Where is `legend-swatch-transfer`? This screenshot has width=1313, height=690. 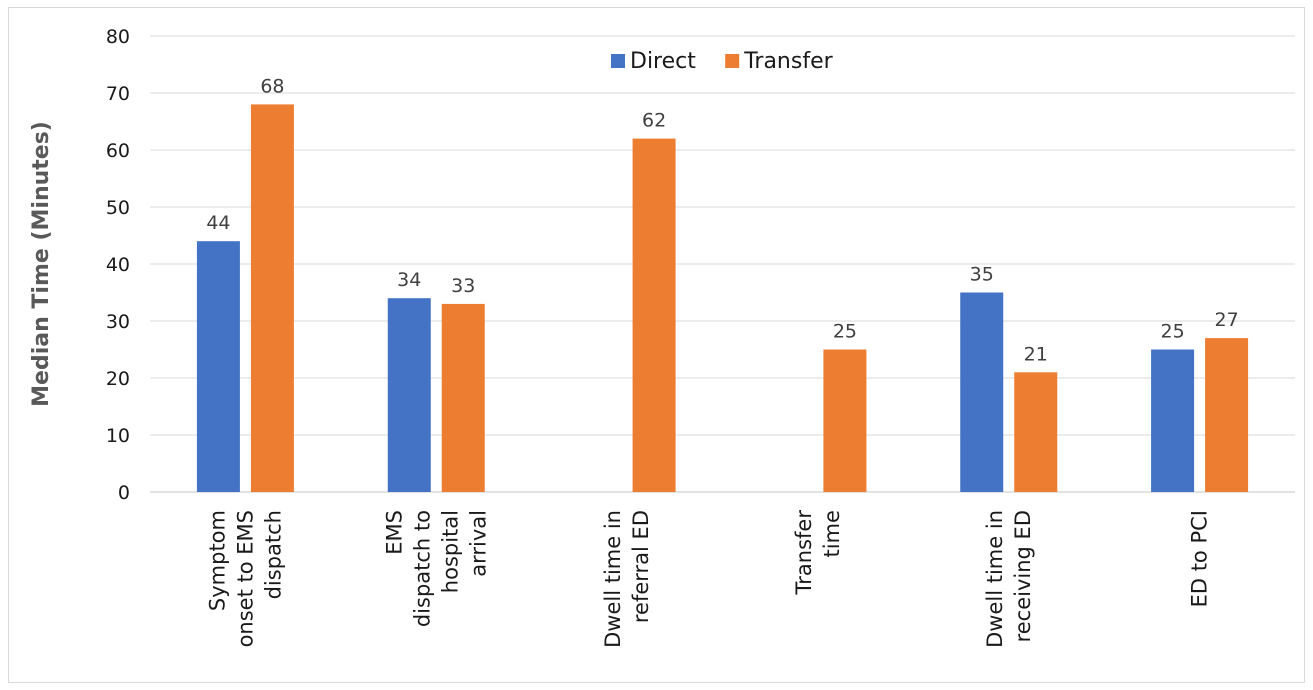
legend-swatch-transfer is located at coordinates (732, 61).